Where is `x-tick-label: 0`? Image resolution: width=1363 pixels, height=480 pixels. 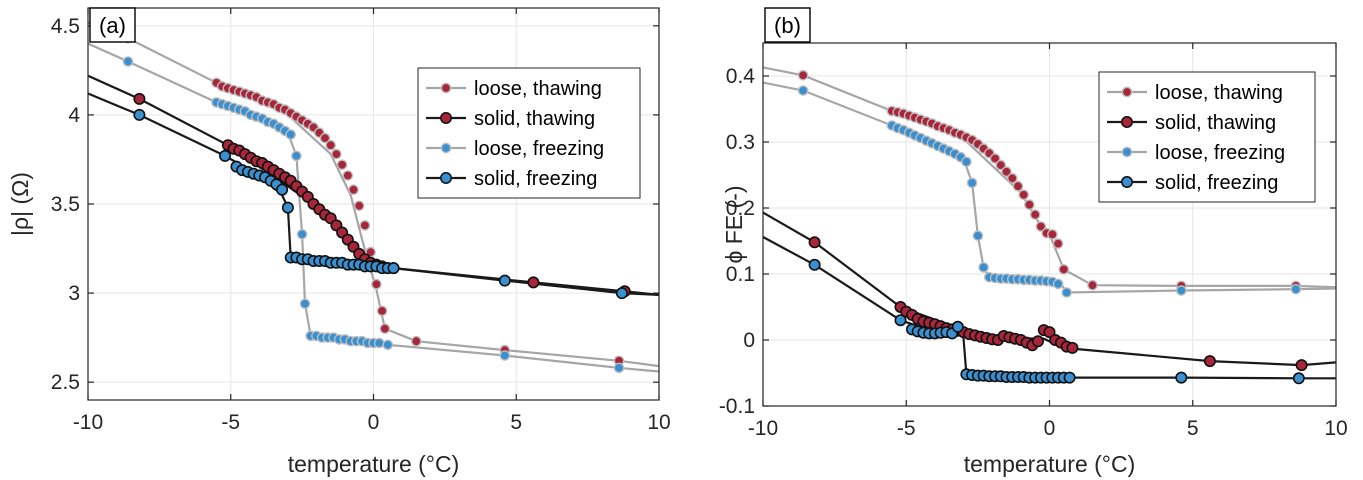 x-tick-label: 0 is located at coordinates (374, 422).